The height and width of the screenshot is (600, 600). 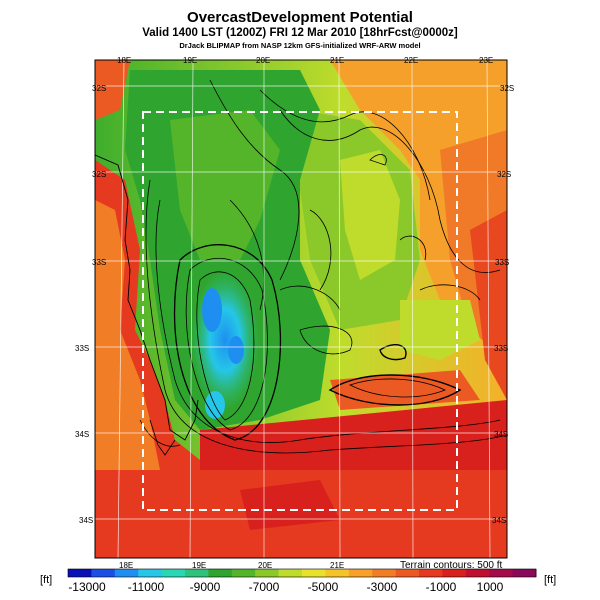 What do you see at coordinates (486, 60) in the screenshot?
I see `lon-label-top: 23E` at bounding box center [486, 60].